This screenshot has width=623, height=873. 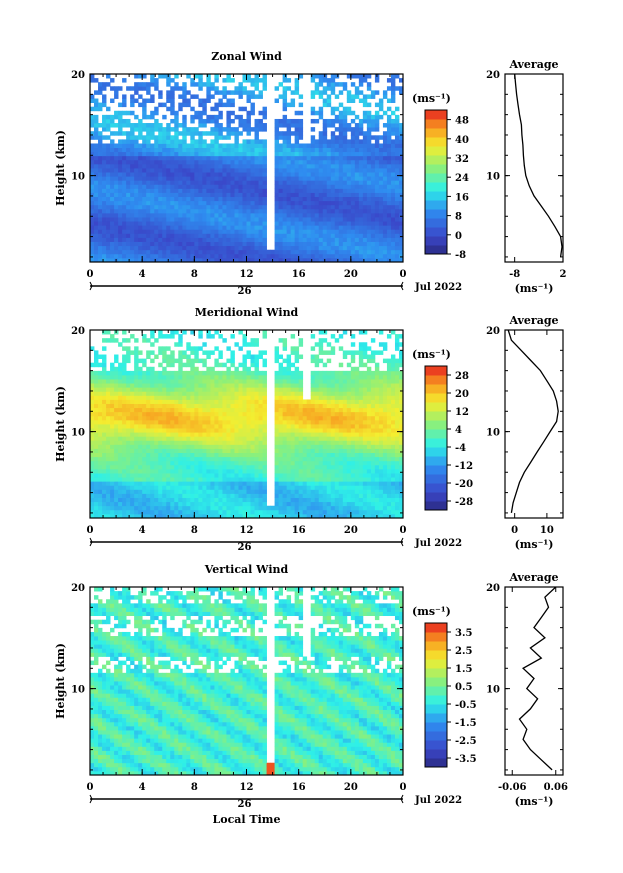 What do you see at coordinates (462, 197) in the screenshot?
I see `colorbar-tick-label: 16` at bounding box center [462, 197].